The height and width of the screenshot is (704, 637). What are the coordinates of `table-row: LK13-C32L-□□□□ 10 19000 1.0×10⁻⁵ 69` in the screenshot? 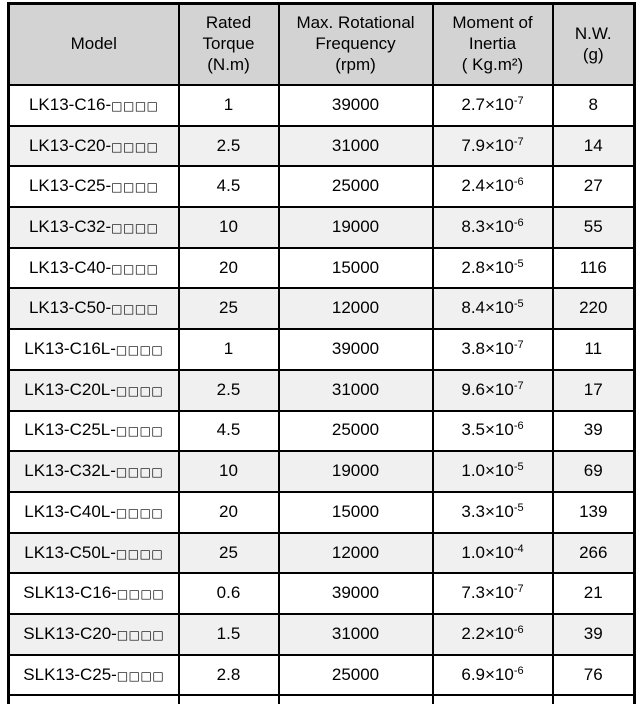 It's located at (321, 471).